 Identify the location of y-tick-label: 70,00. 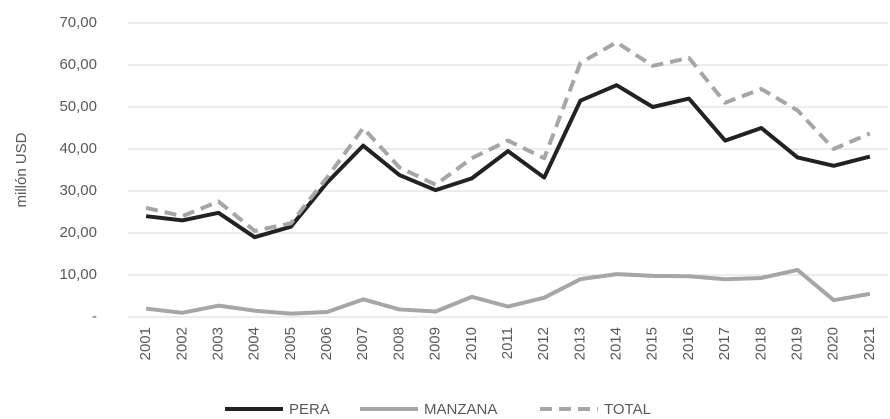
(78, 22).